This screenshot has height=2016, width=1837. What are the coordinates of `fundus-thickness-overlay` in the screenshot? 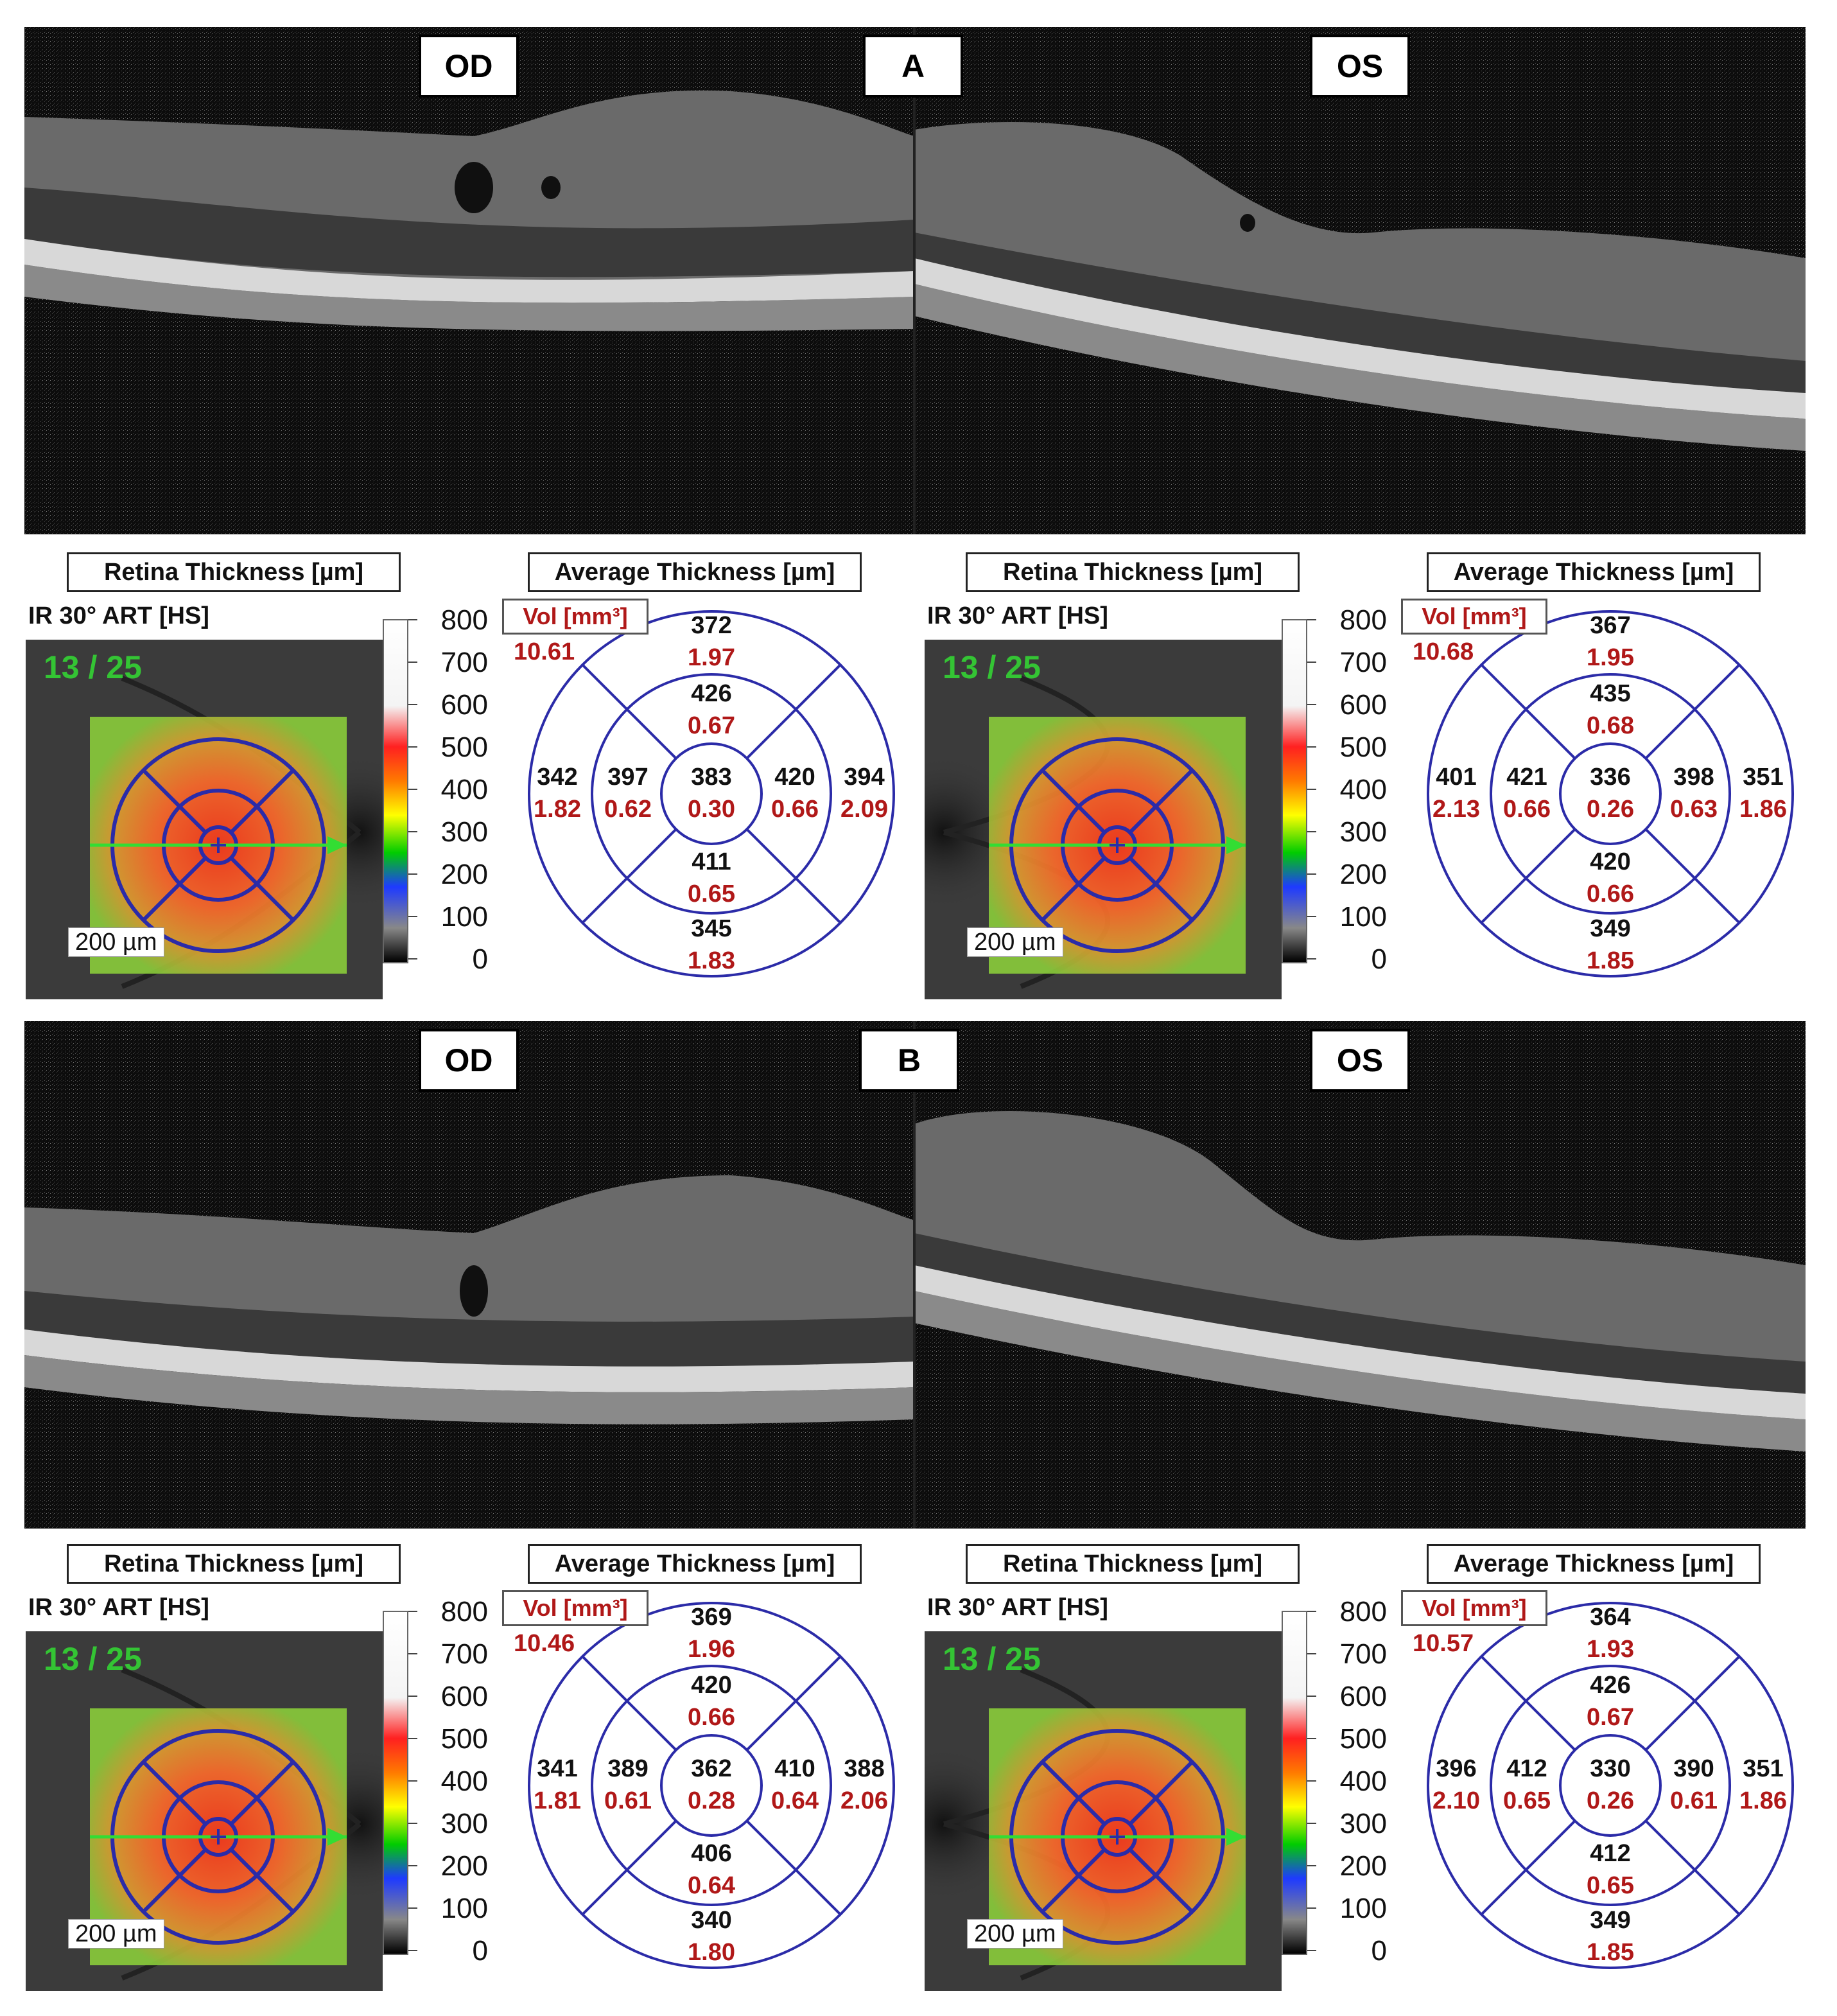 It's located at (1103, 819).